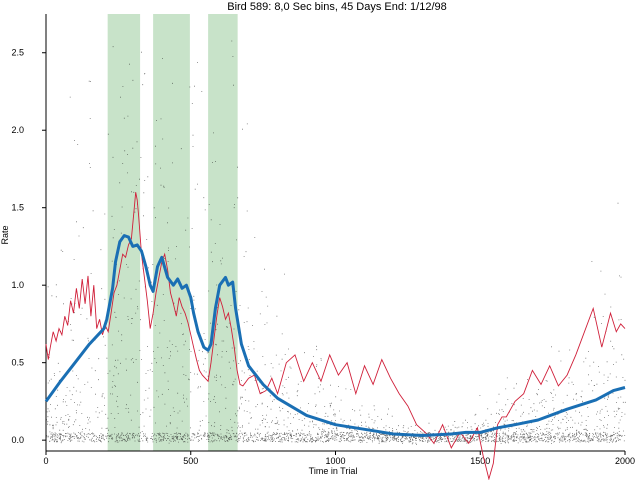 This screenshot has width=635, height=480. Describe the element at coordinates (17, 208) in the screenshot. I see `y-tick-label: 1.5` at that location.